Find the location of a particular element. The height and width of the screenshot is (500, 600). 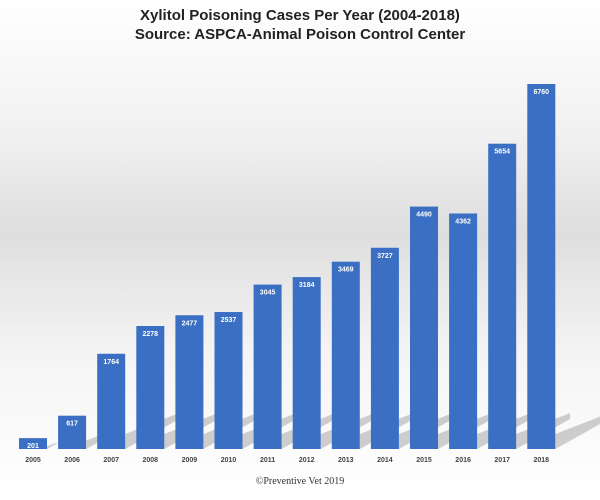

data-label: 4362 is located at coordinates (463, 221).